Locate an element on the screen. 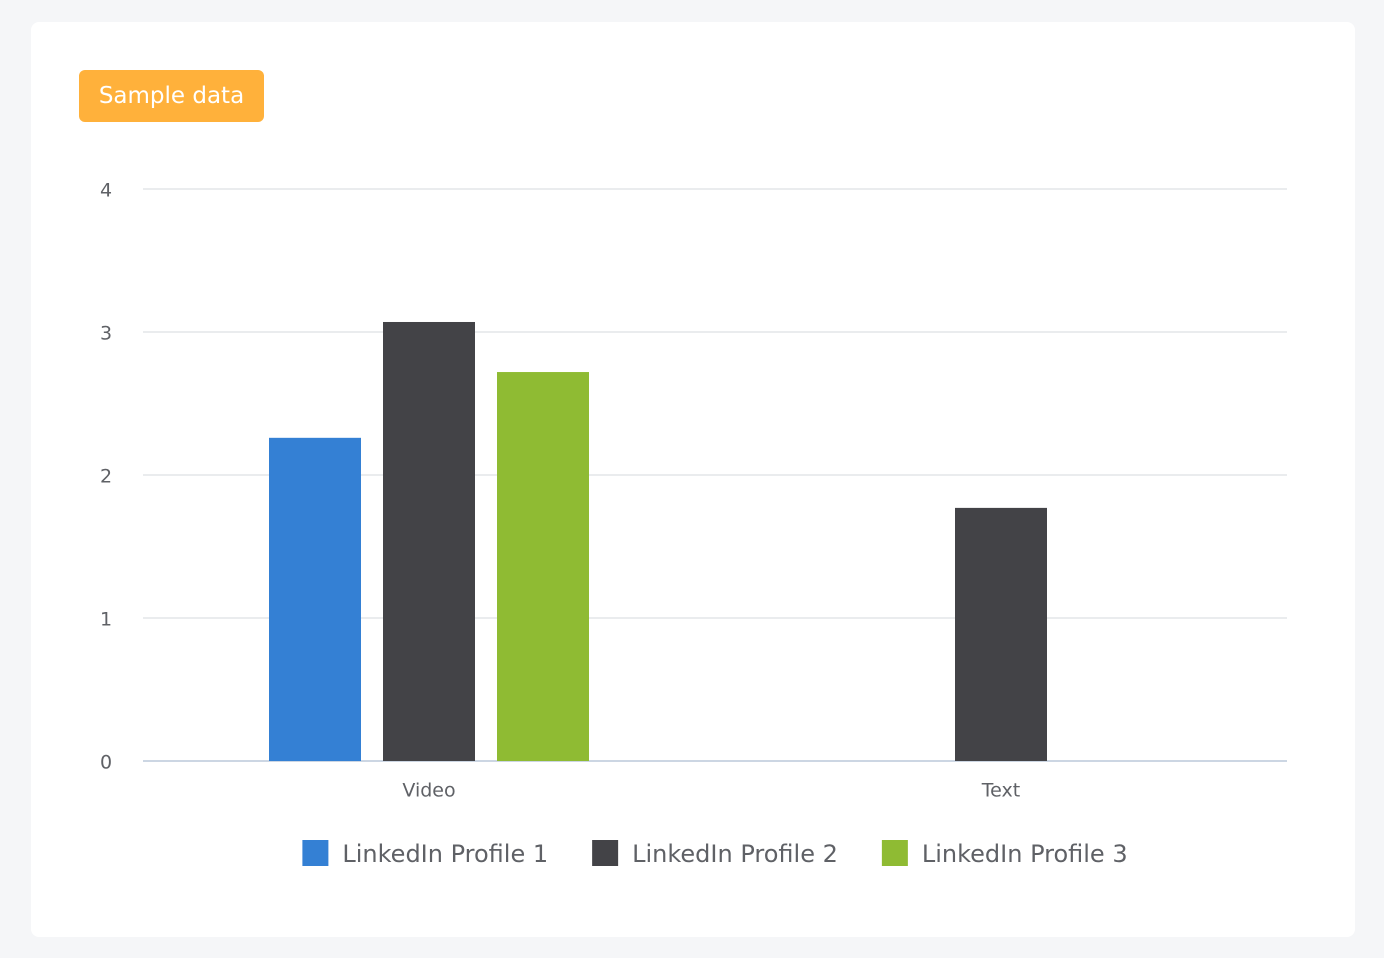  y-tick-label: 4 is located at coordinates (106, 191).